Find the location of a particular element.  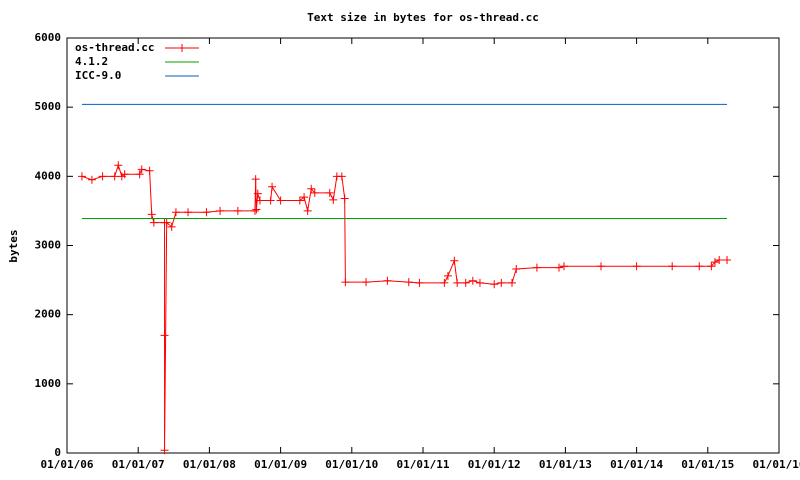

x-tick-label: 01/01/10 is located at coordinates (351, 464).